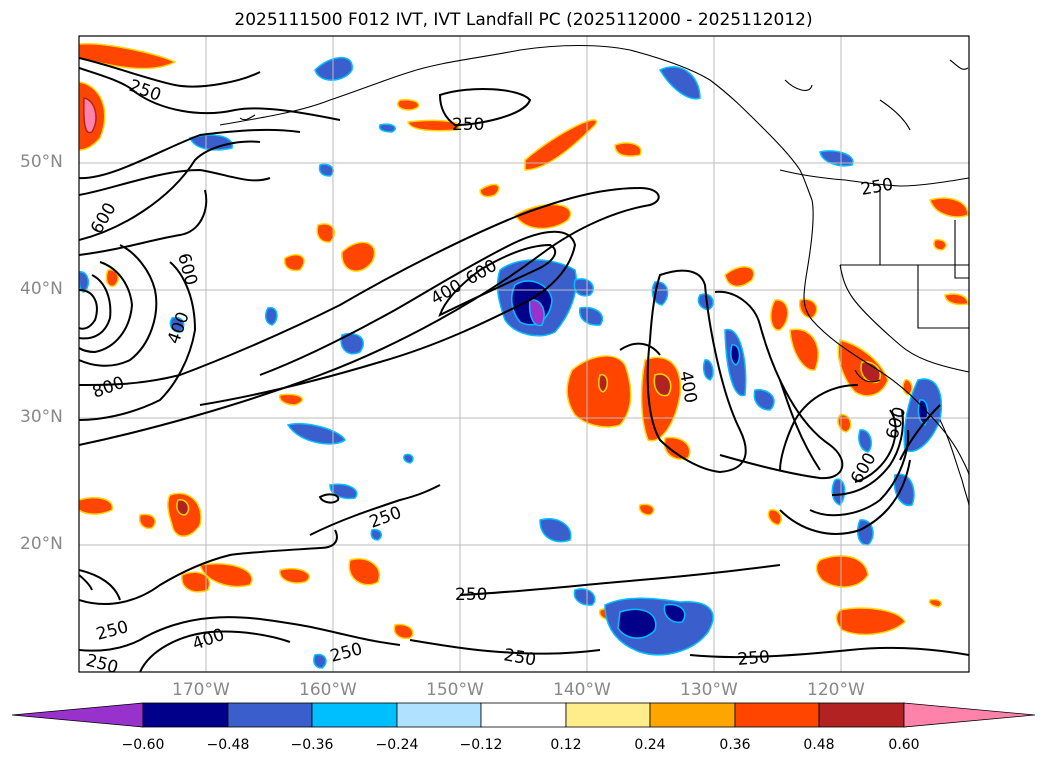  What do you see at coordinates (819, 745) in the screenshot?
I see `colorbar-tick-label: 0.48` at bounding box center [819, 745].